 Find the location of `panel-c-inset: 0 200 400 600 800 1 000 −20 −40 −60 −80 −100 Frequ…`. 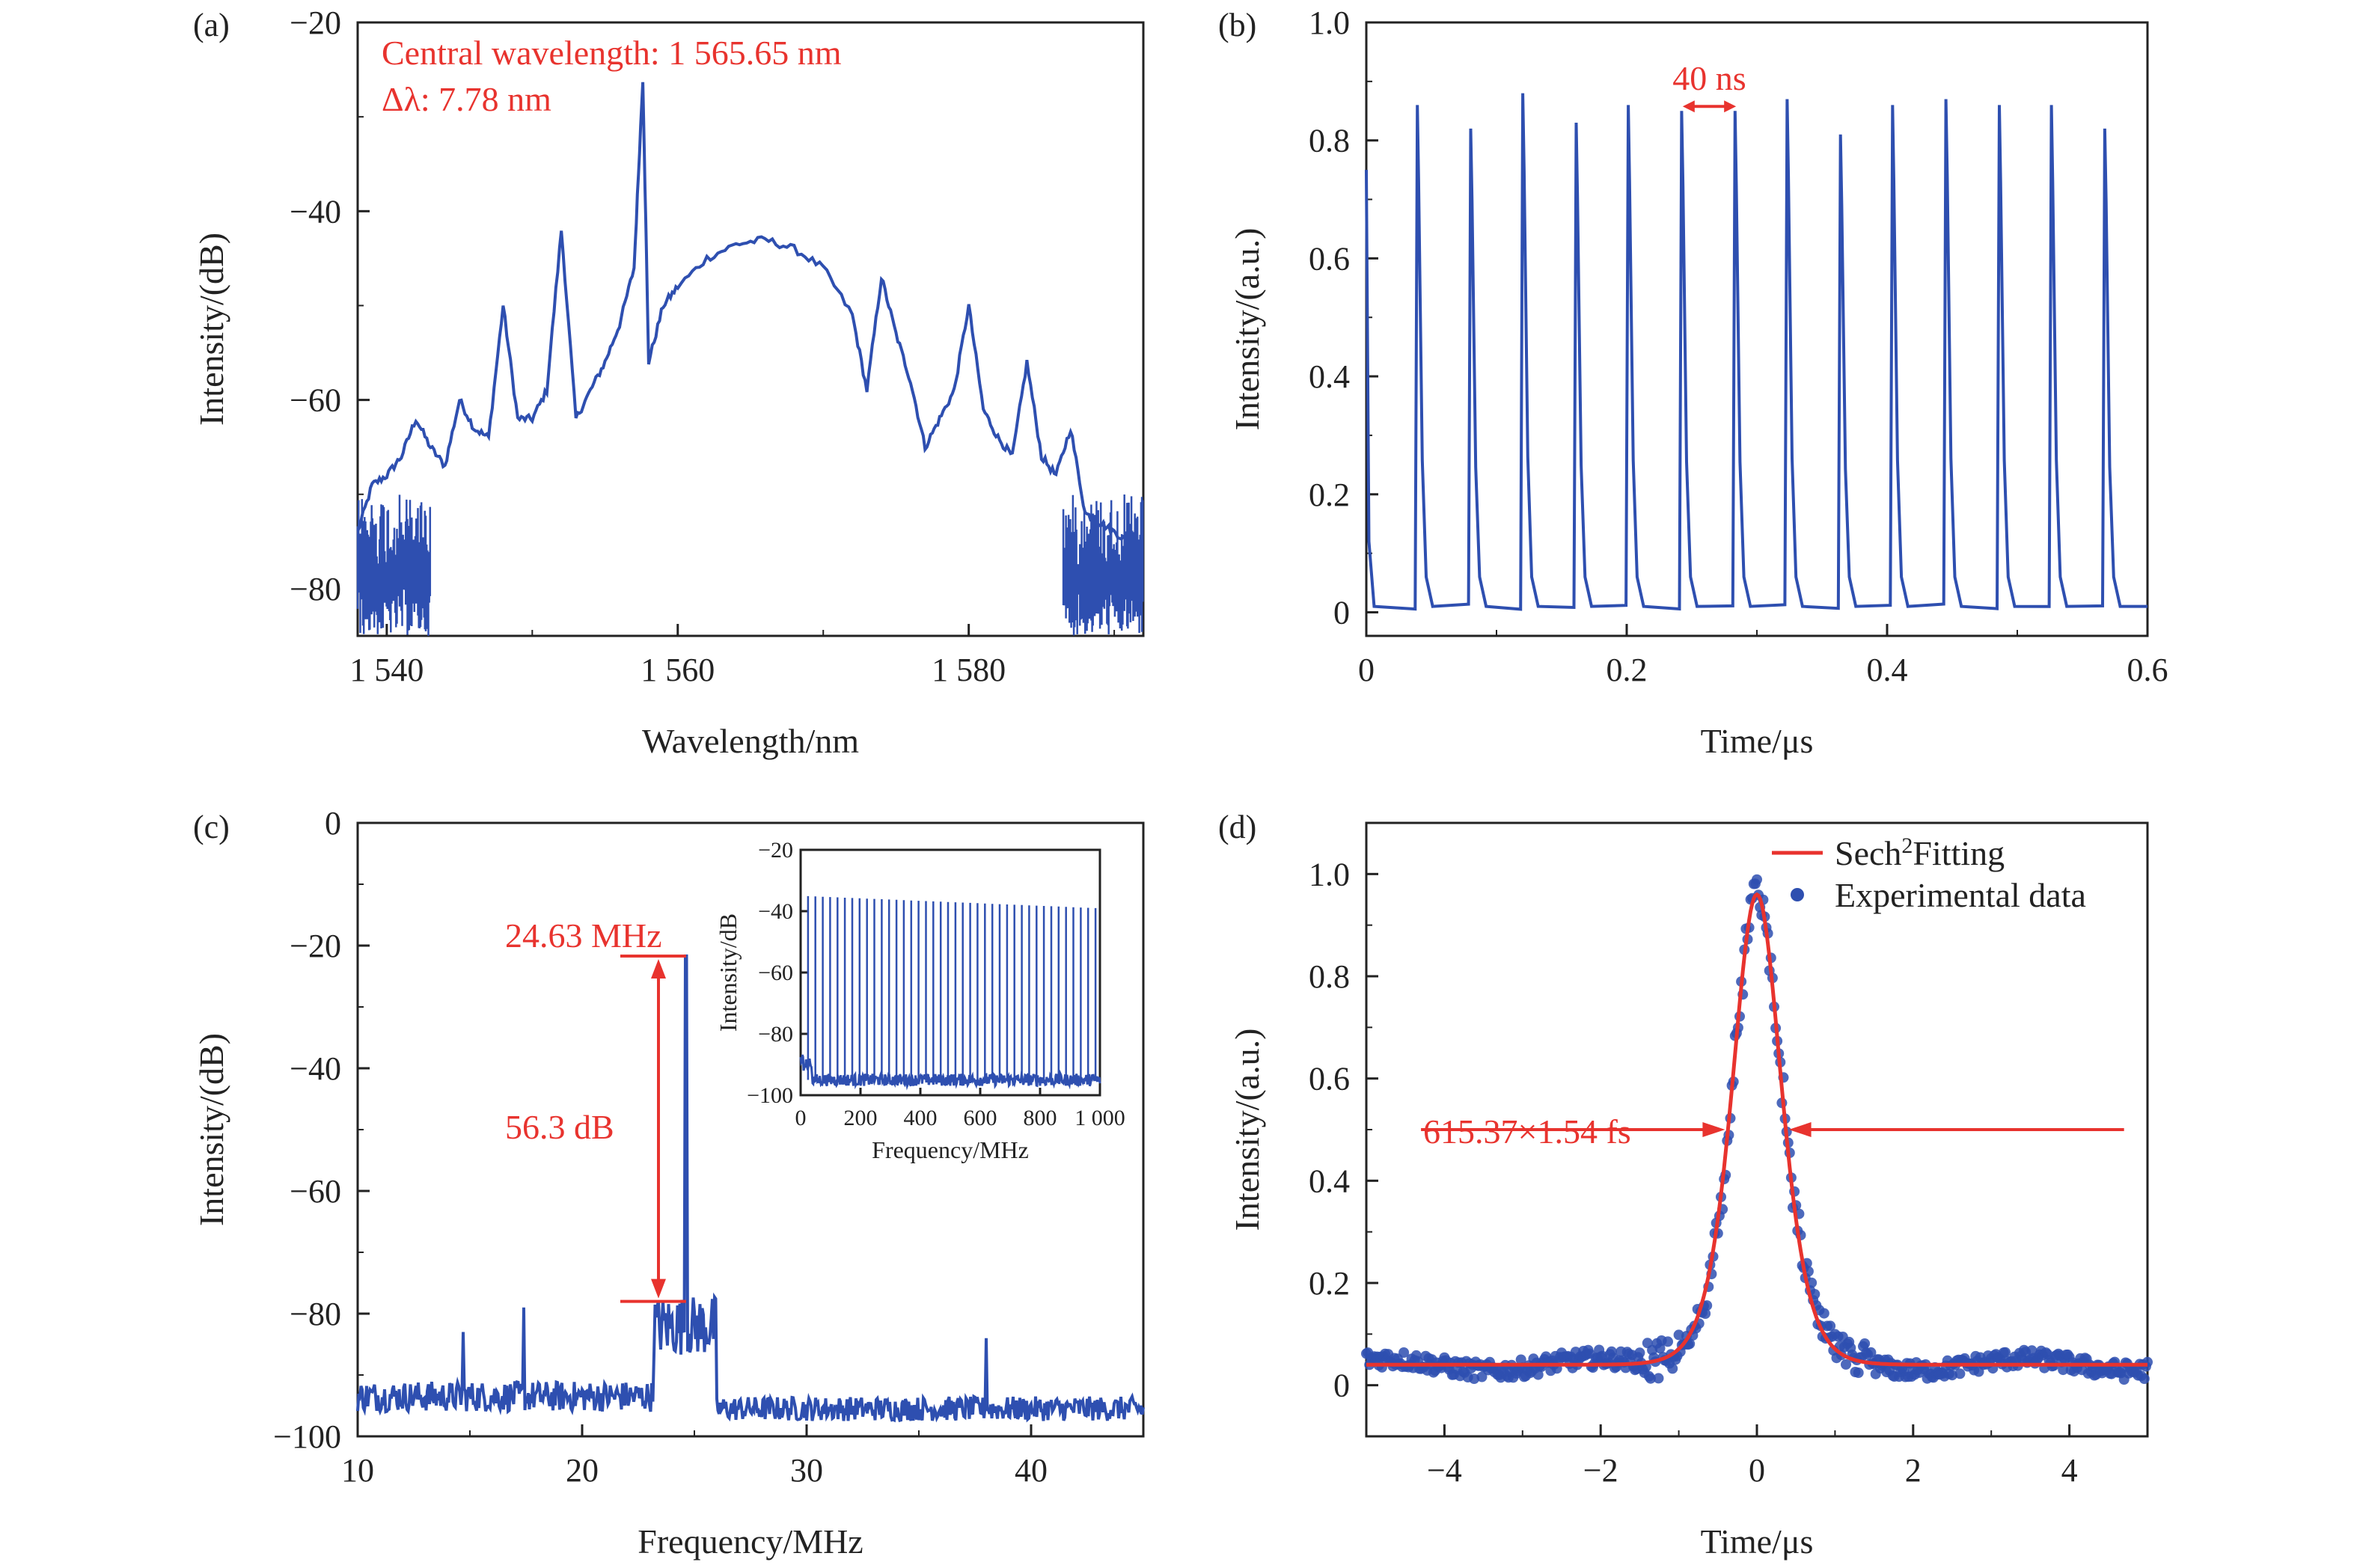

panel-c-inset: 0 200 400 600 800 1 000 −20 −40 −60 −80 −100 Frequ… is located at coordinates (920, 1001).